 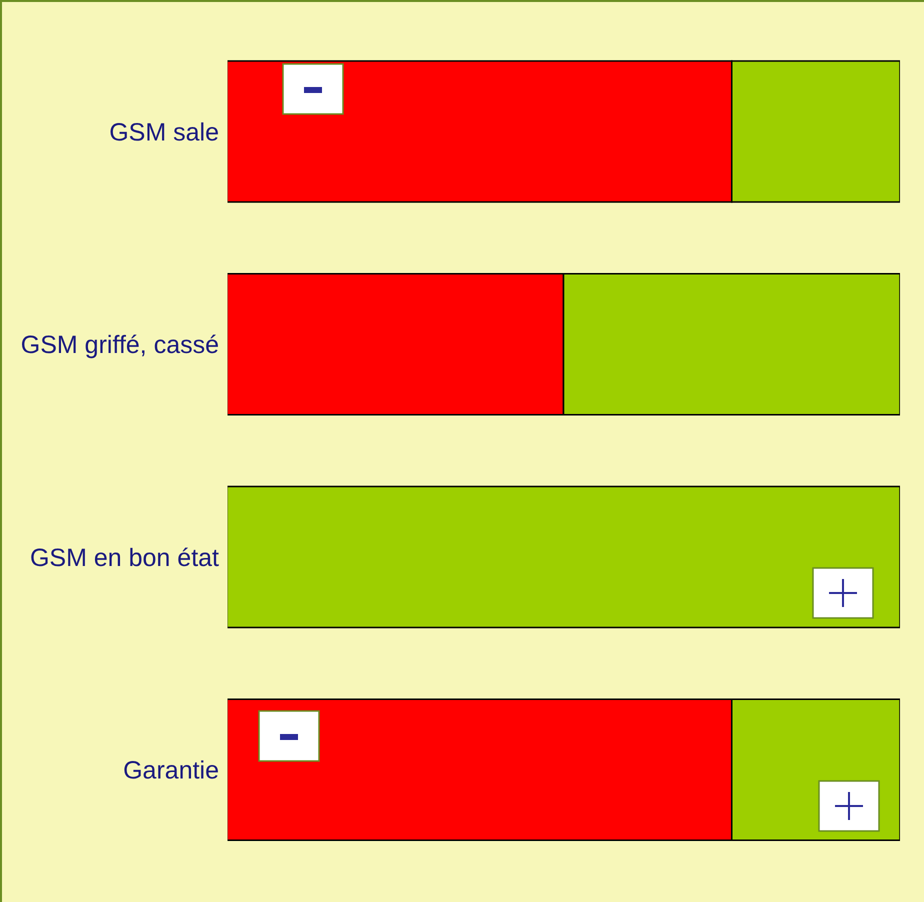 What do you see at coordinates (125, 558) in the screenshot?
I see `y-tick-label: GSM en bon état` at bounding box center [125, 558].